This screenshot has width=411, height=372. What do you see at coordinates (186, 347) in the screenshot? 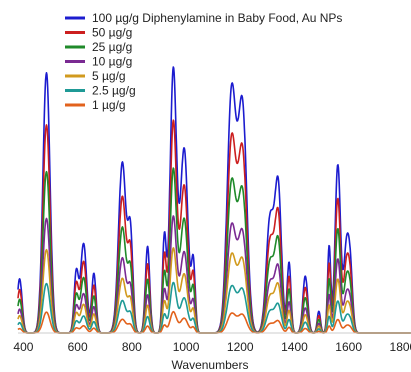
I see `x-tick-label: 1000` at bounding box center [186, 347].